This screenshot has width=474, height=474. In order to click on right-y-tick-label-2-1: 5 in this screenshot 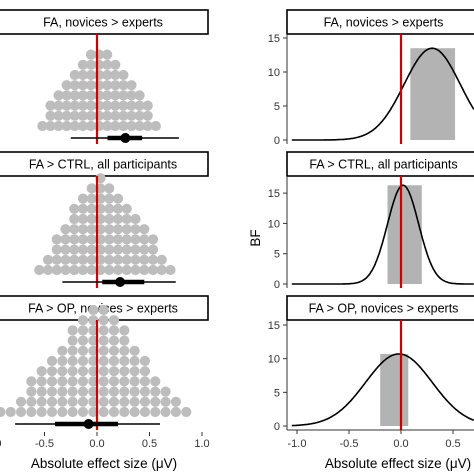, I will do `click(277, 393)`.